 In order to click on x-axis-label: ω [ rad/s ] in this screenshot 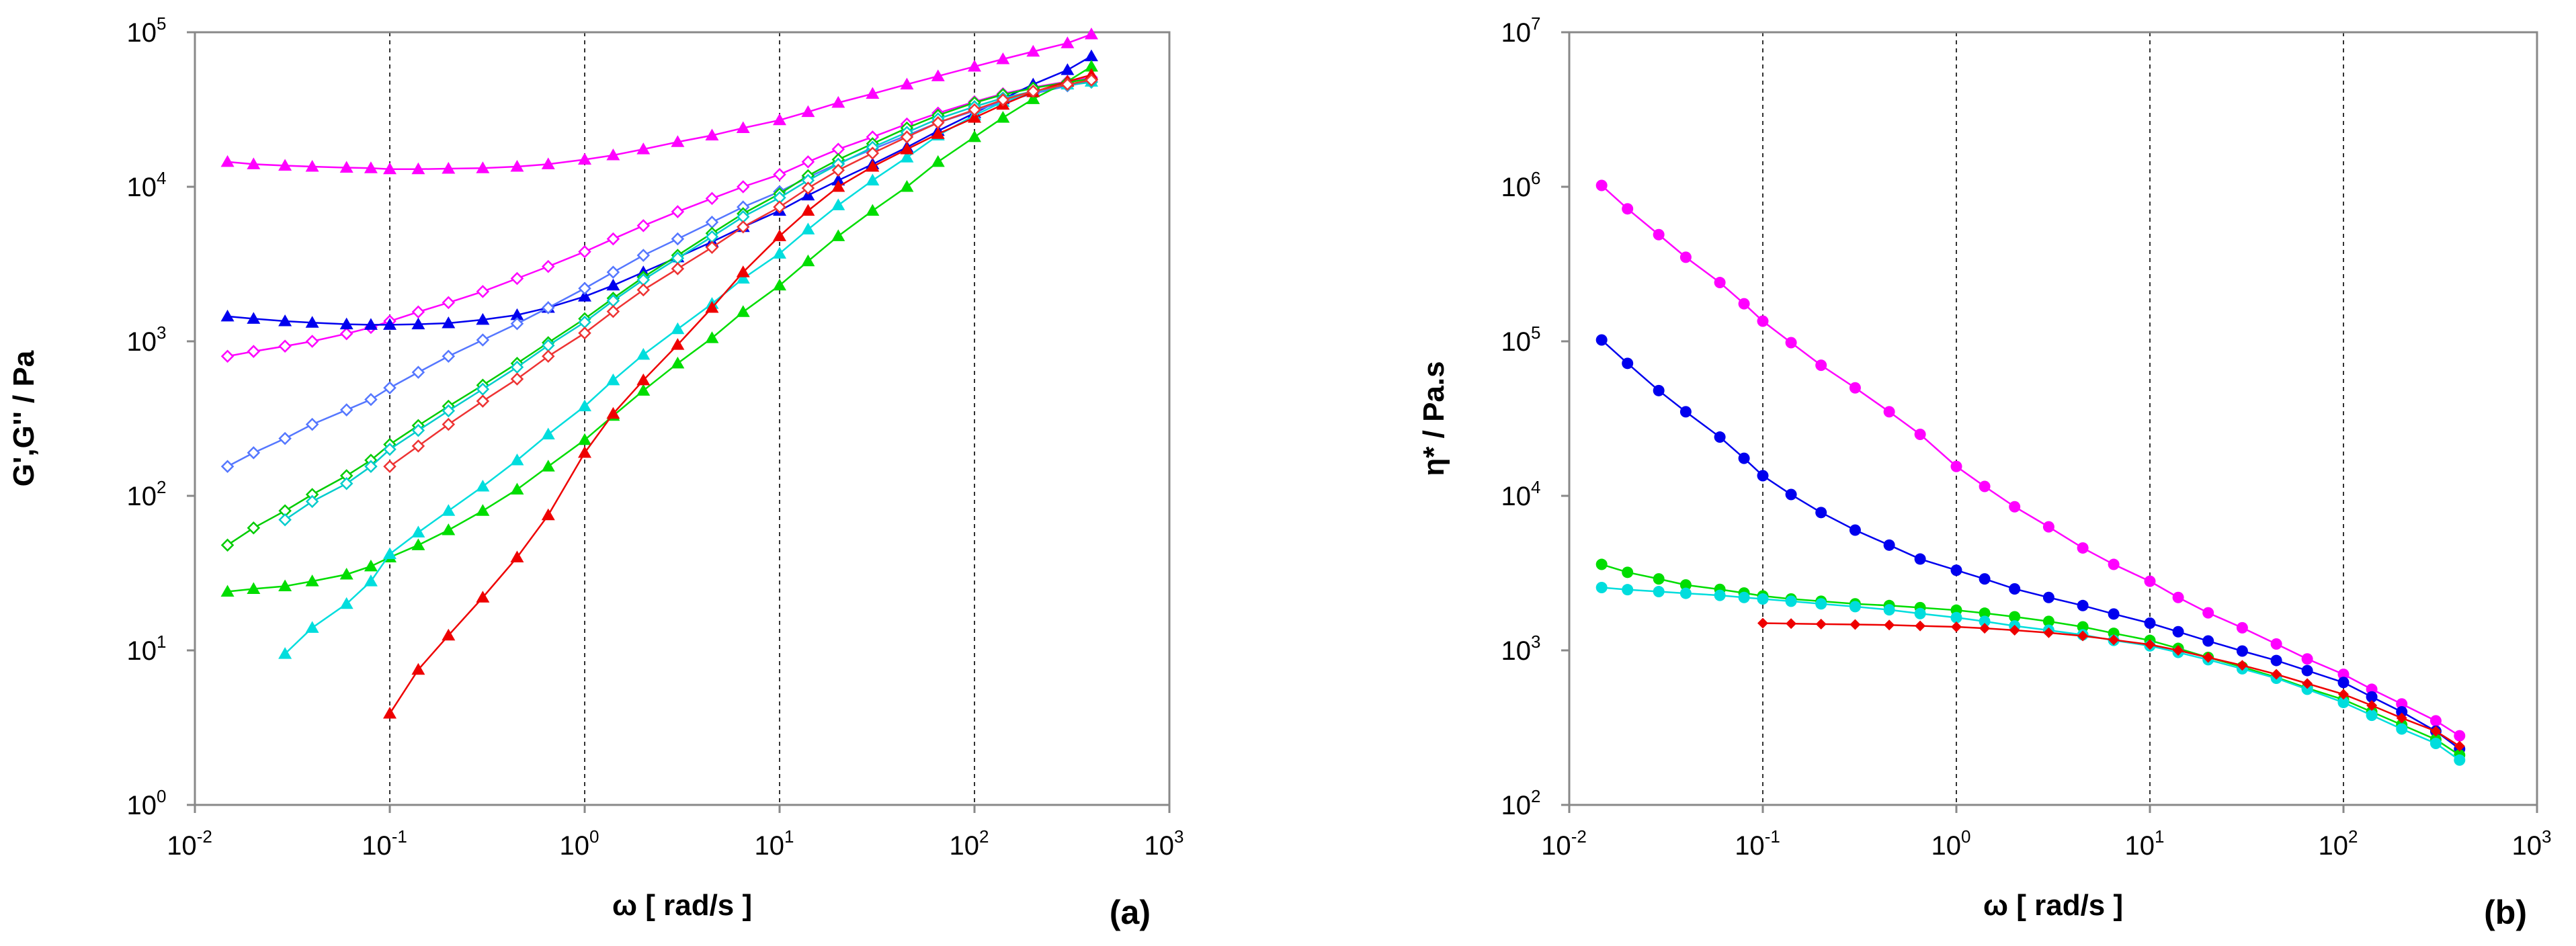, I will do `click(682, 905)`.